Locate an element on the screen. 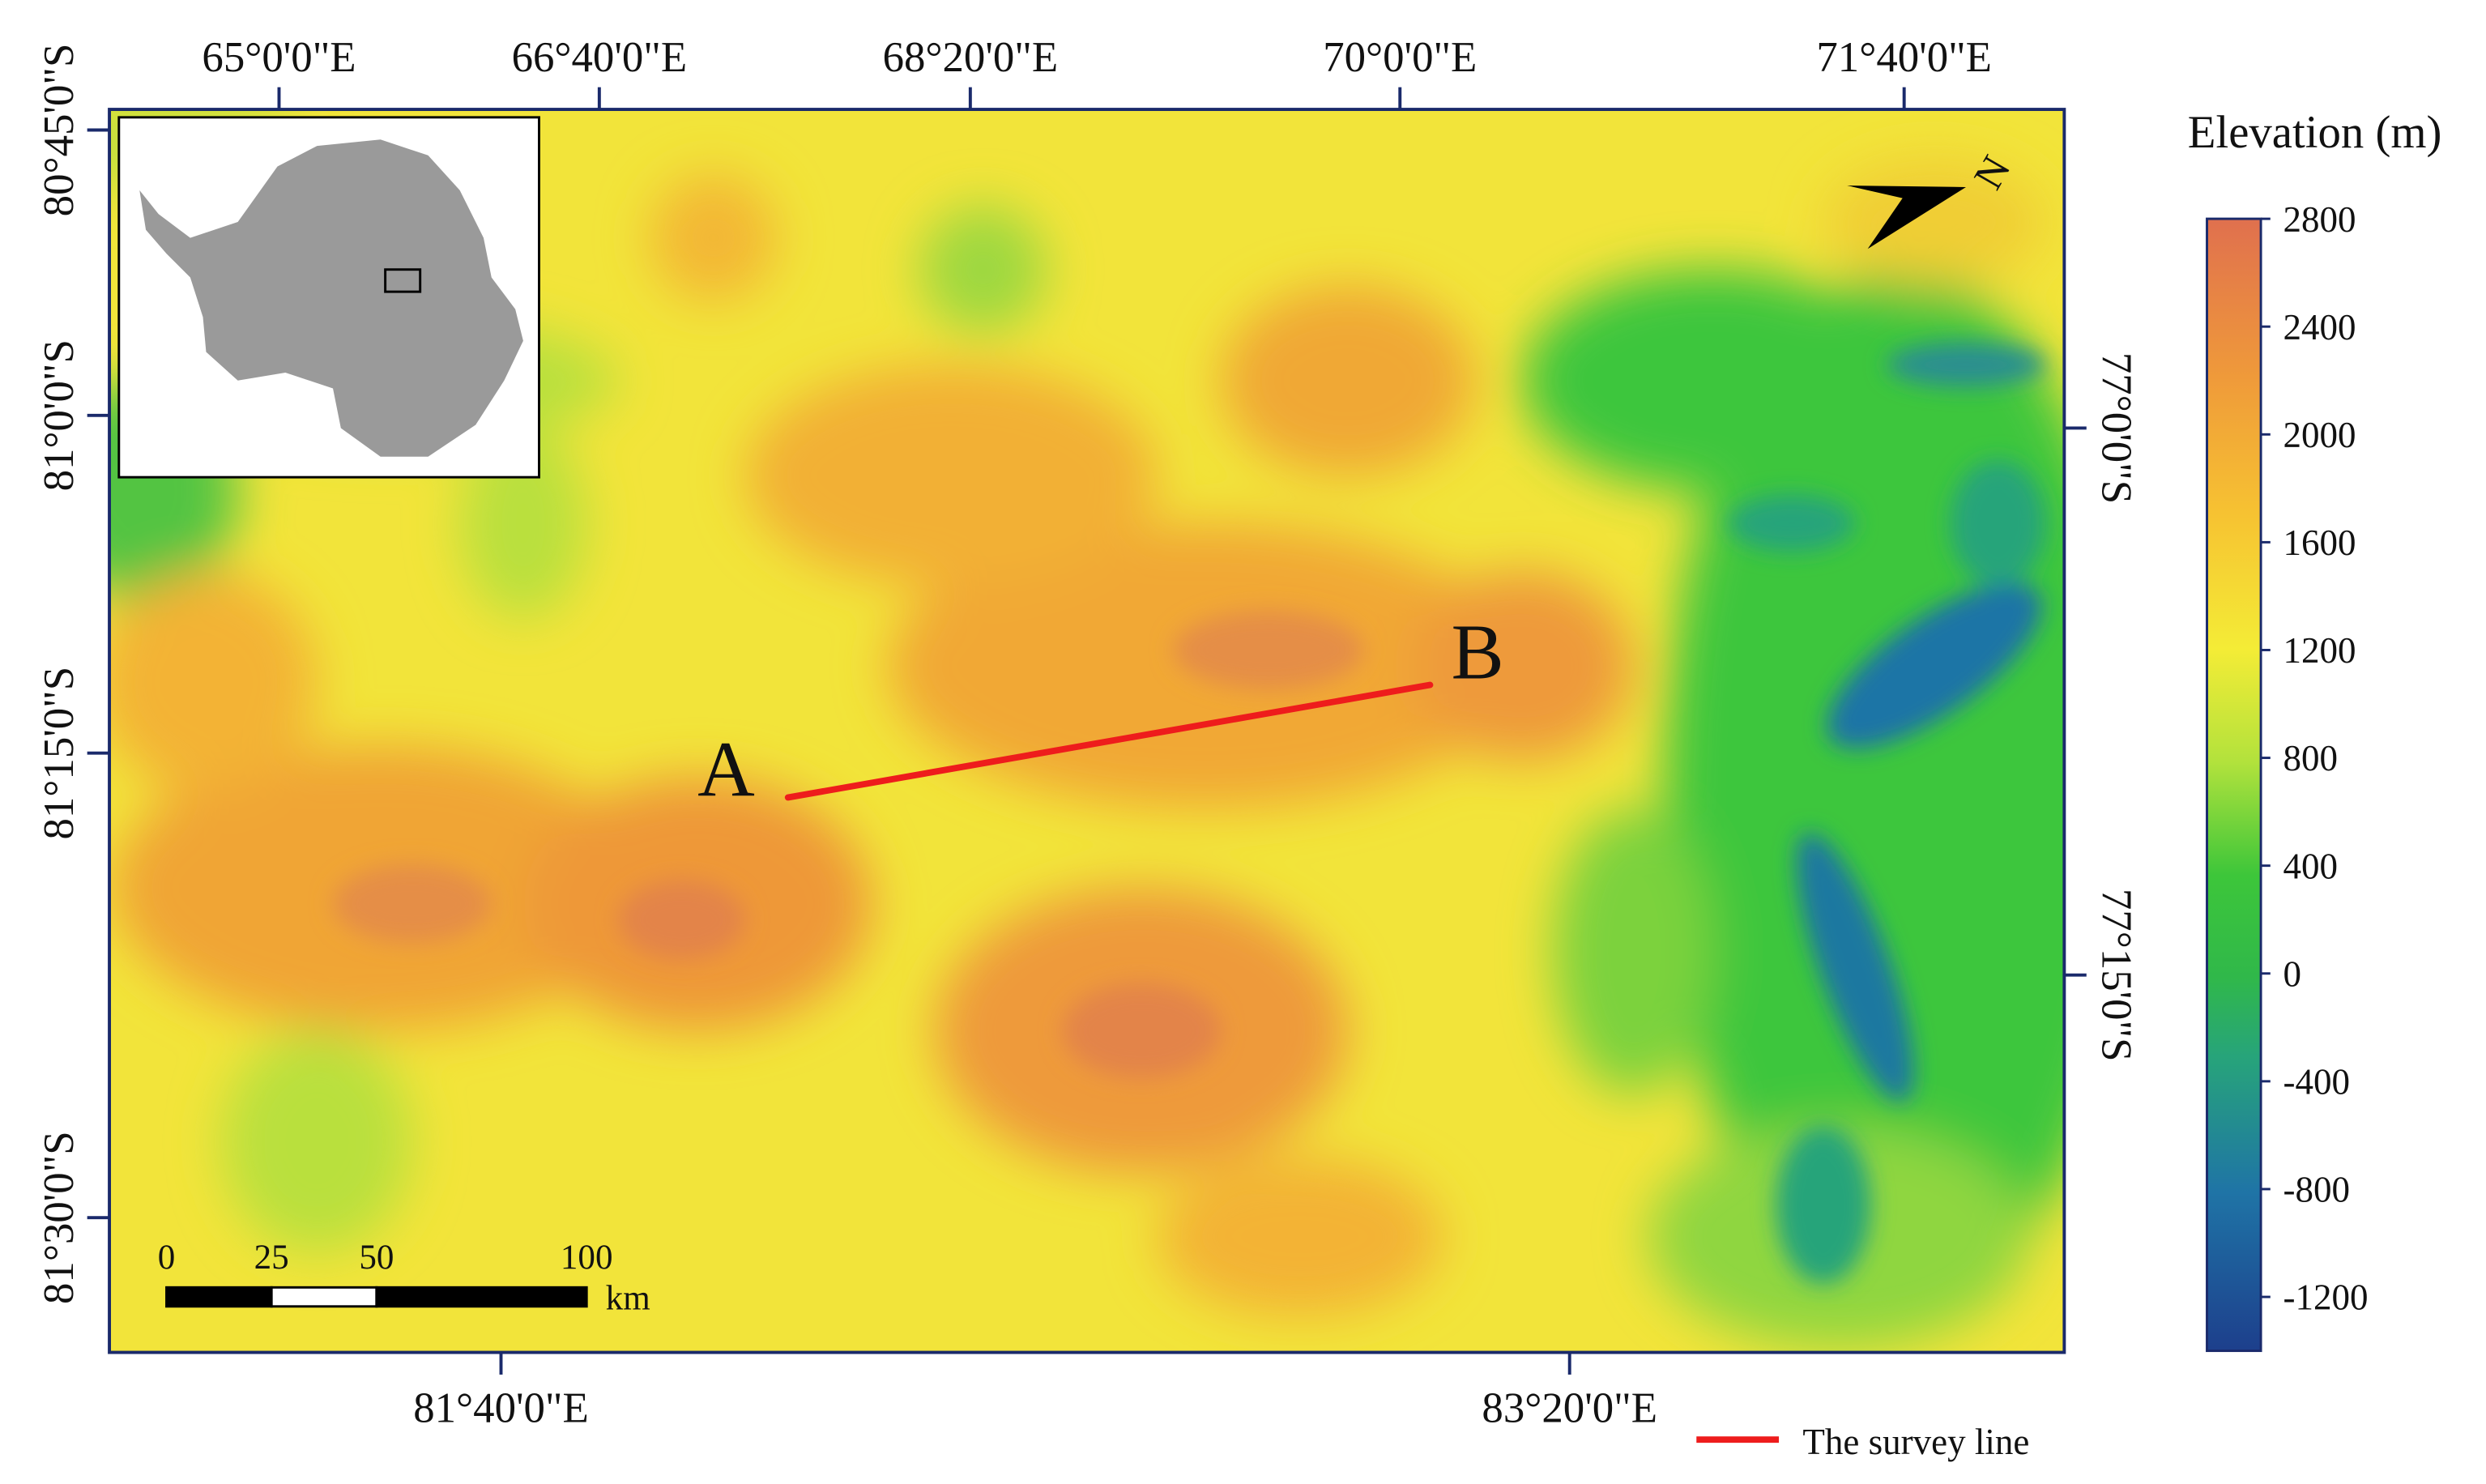  colorbar-label: 2800 is located at coordinates (2319, 219).